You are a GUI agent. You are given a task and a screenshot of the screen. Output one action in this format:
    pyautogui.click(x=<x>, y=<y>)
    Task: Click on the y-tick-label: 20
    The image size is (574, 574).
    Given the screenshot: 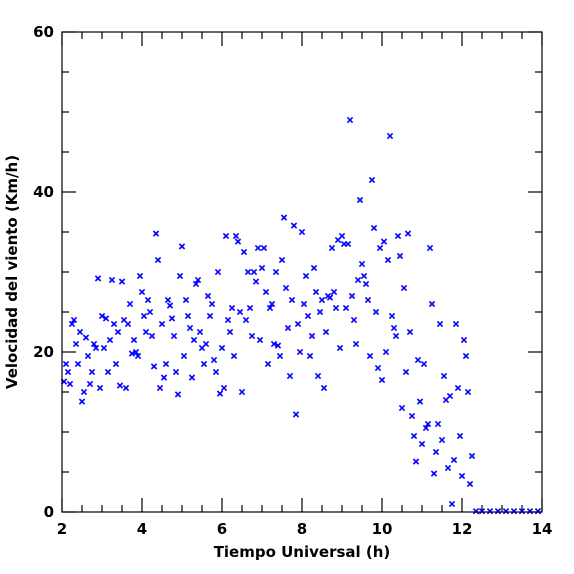 What is the action you would take?
    pyautogui.click(x=43, y=352)
    